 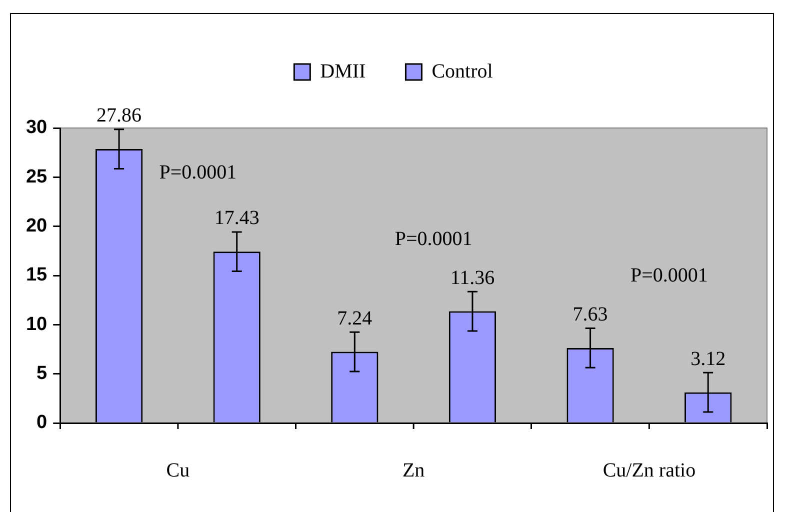 I want to click on y-tick-label: 20, so click(x=37, y=226).